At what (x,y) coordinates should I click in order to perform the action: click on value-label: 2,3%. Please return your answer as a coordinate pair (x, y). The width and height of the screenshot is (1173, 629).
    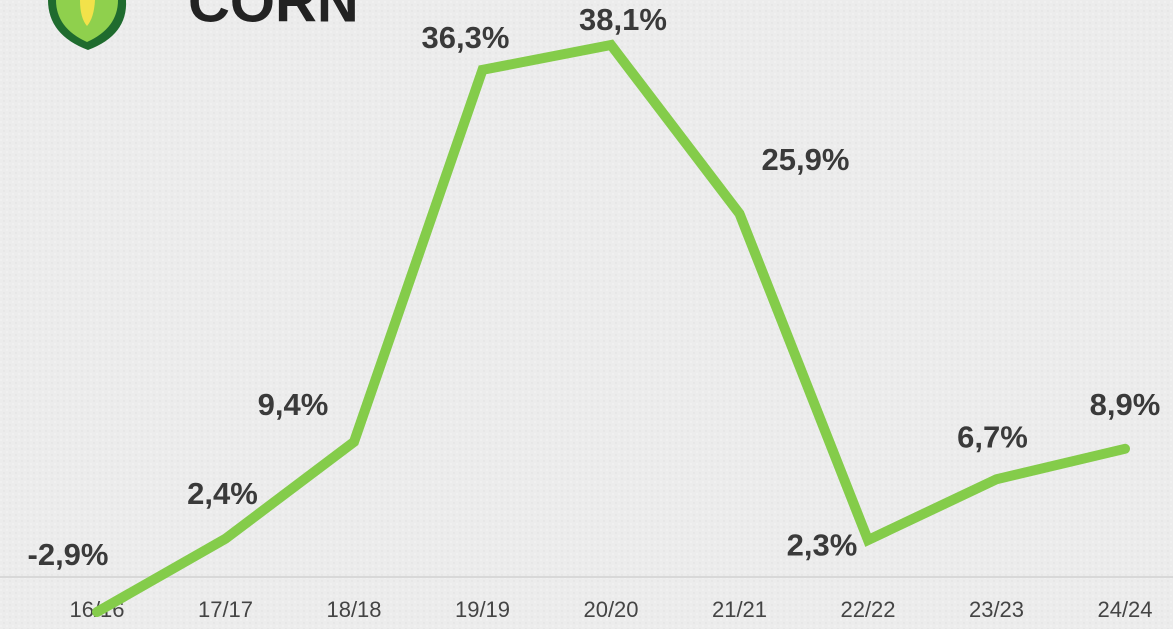
    Looking at the image, I should click on (822, 544).